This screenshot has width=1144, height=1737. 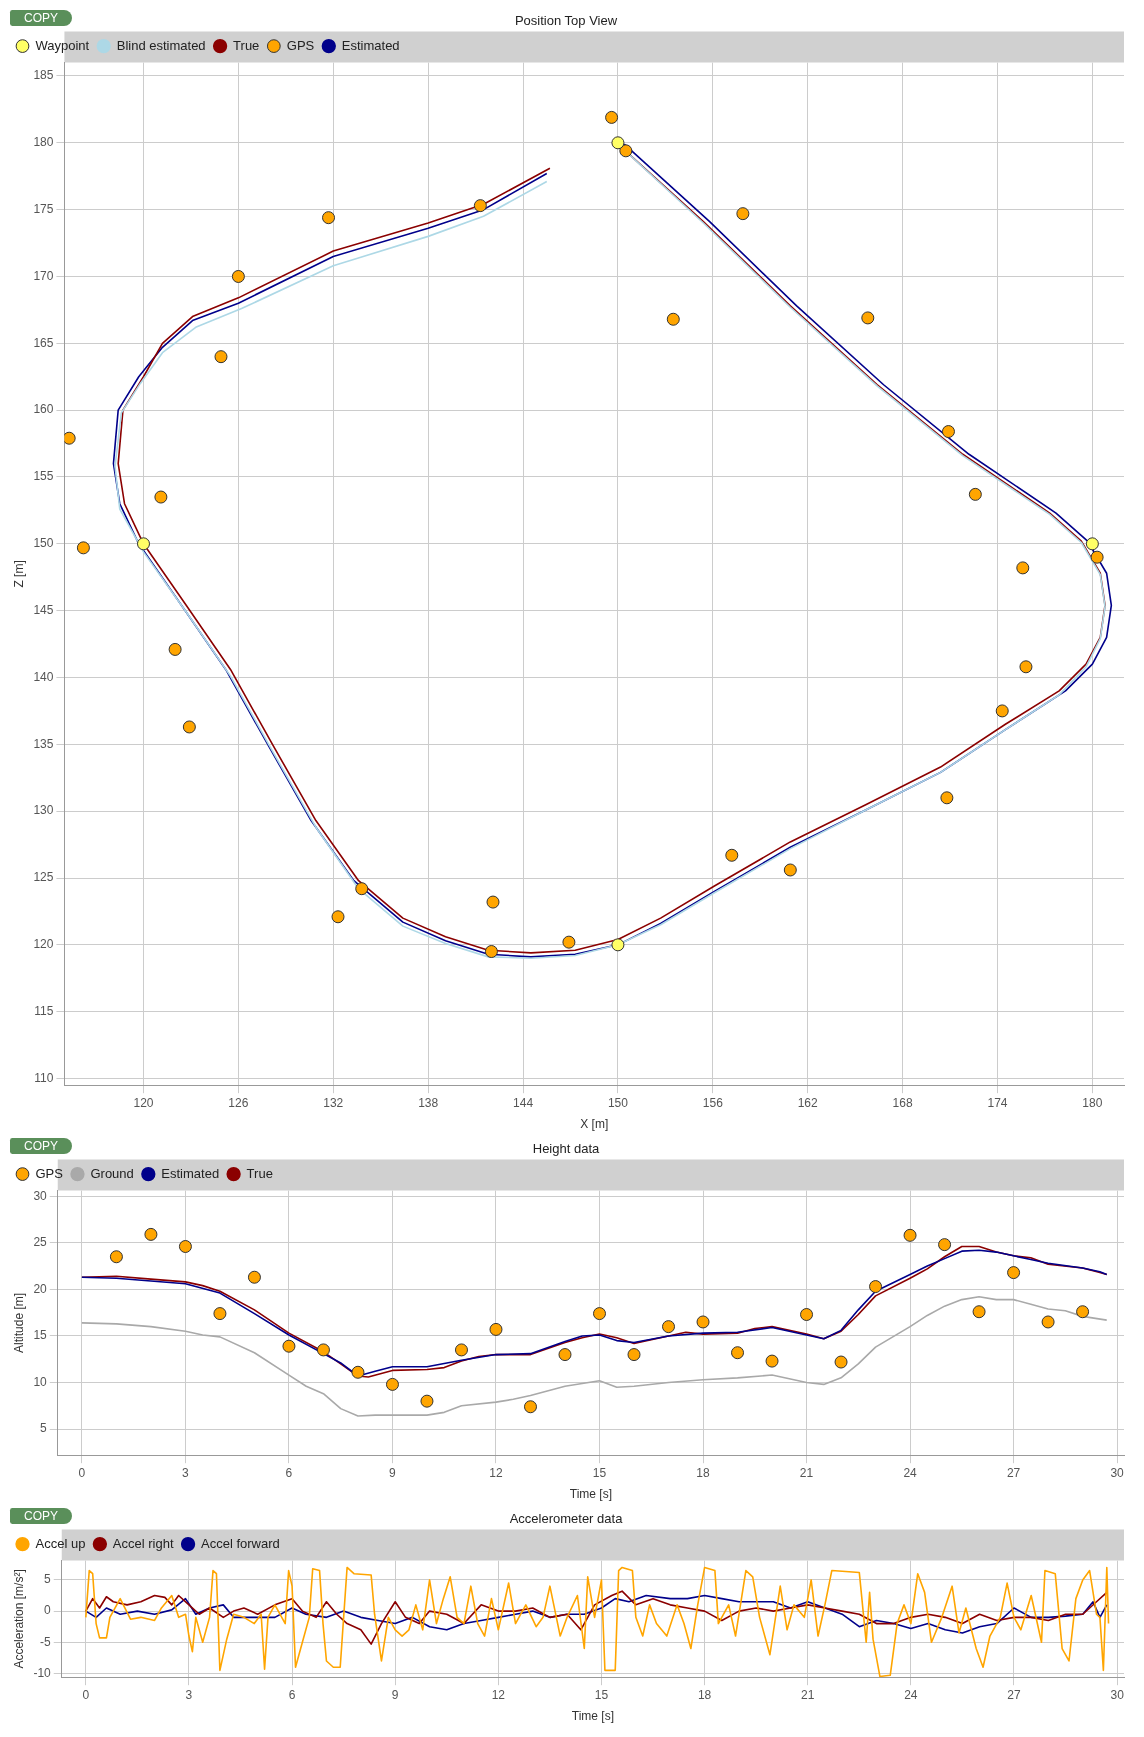 What do you see at coordinates (566, 1149) in the screenshot?
I see `chart-title: Height data` at bounding box center [566, 1149].